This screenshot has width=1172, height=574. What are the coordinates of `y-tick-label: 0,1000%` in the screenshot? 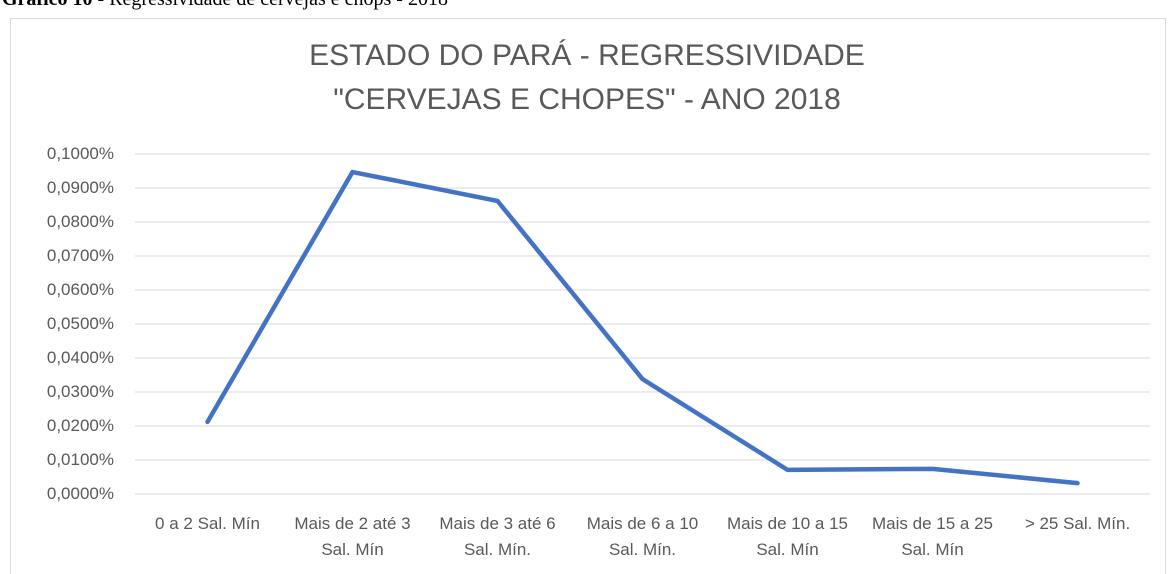 It's located at (80, 153).